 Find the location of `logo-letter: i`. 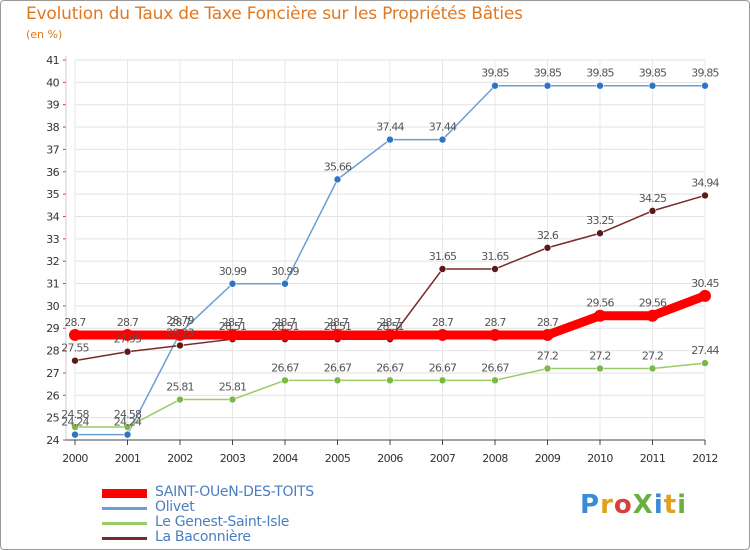

logo-letter: i is located at coordinates (658, 505).